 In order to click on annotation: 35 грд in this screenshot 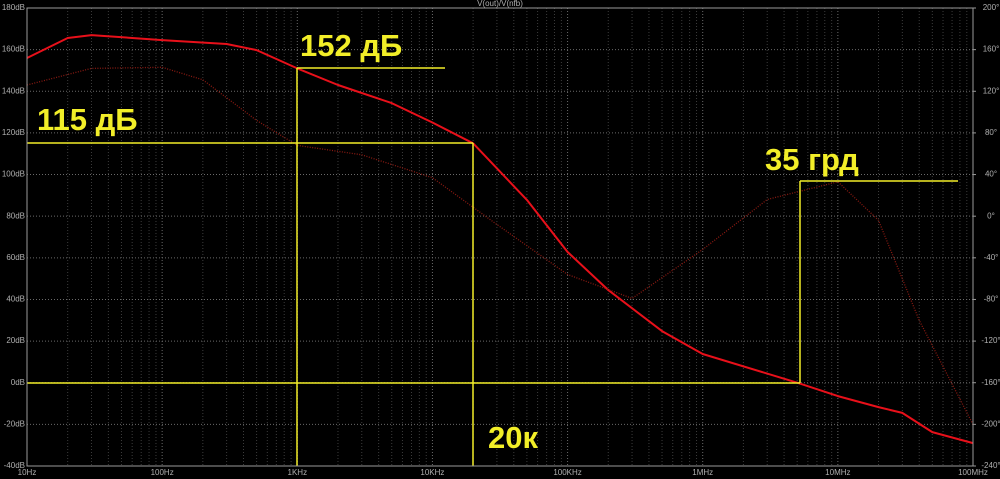, I will do `click(812, 159)`.